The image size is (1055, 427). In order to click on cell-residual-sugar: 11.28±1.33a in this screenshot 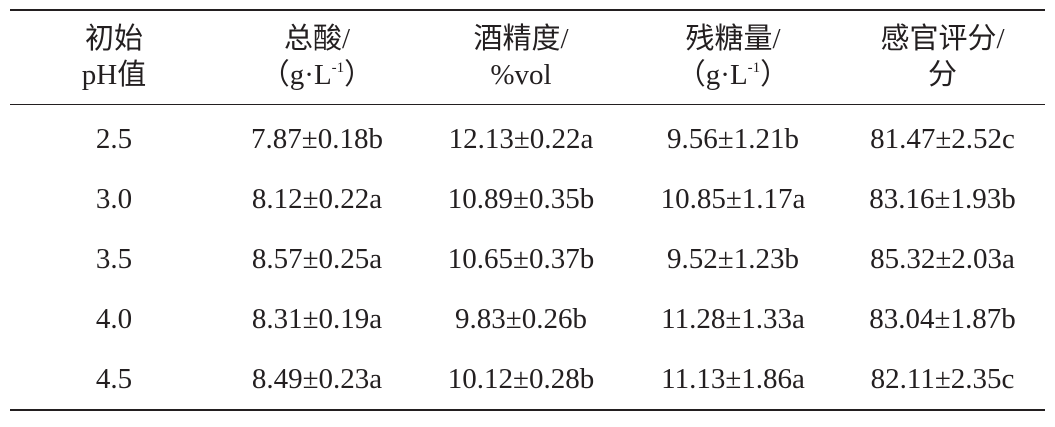, I will do `click(733, 318)`.